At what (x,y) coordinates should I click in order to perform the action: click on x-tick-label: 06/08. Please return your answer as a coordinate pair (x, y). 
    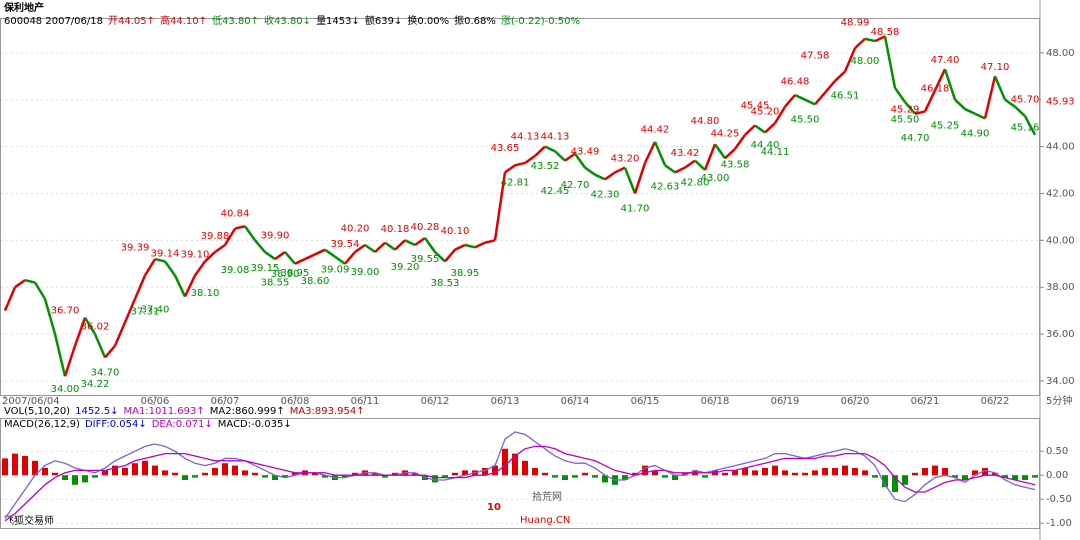
    Looking at the image, I should click on (295, 401).